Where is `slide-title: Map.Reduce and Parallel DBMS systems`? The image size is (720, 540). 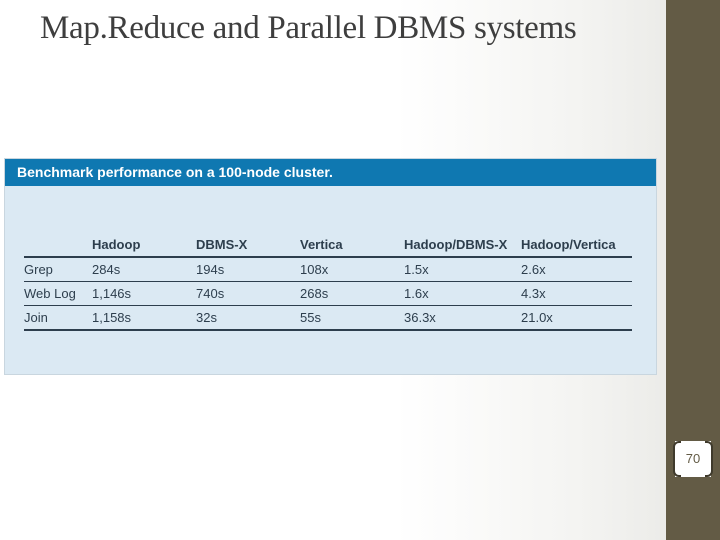
slide-title: Map.Reduce and Parallel DBMS systems is located at coordinates (308, 28).